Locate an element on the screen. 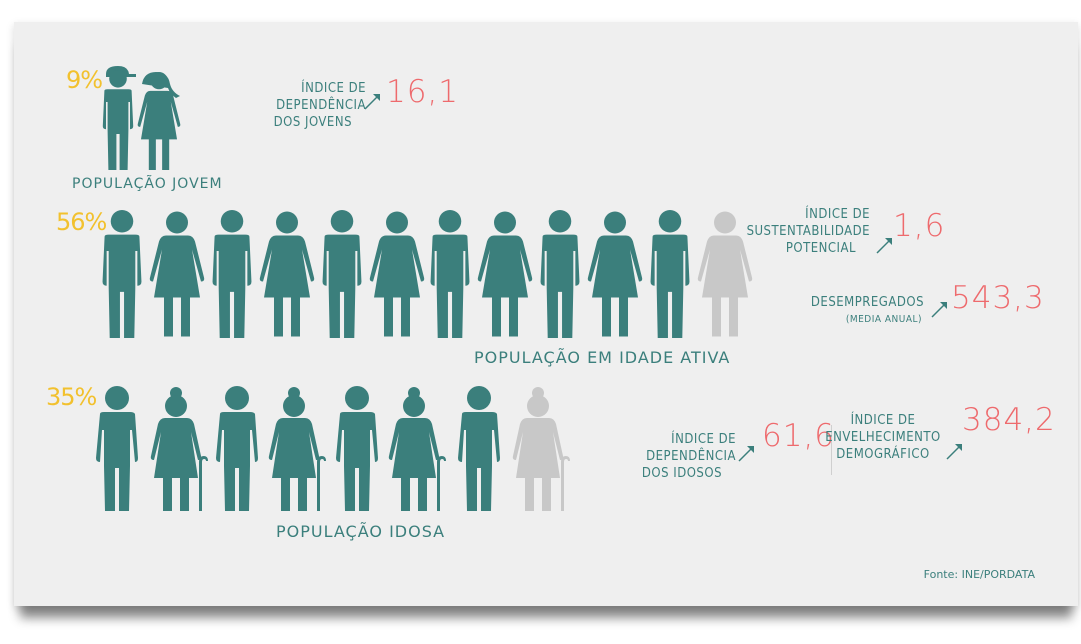  elderly-dependency-line1: ÍNDICE DE DEPENDÊNCIA is located at coordinates (691, 448).